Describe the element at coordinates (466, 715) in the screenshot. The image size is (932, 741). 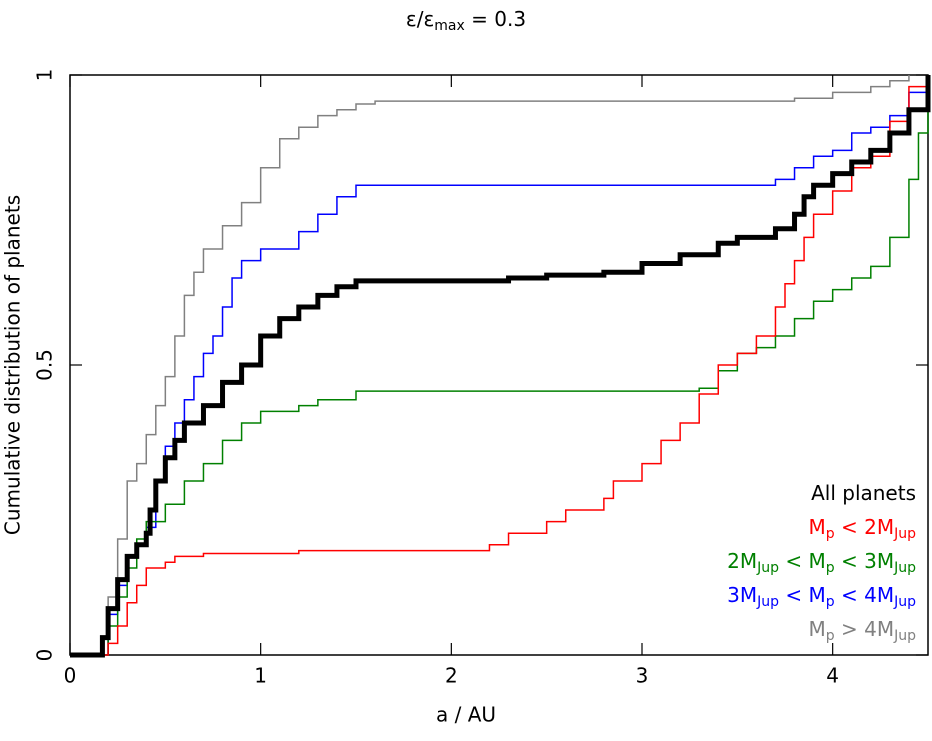
I see `x-axis-label: a / AU` at that location.